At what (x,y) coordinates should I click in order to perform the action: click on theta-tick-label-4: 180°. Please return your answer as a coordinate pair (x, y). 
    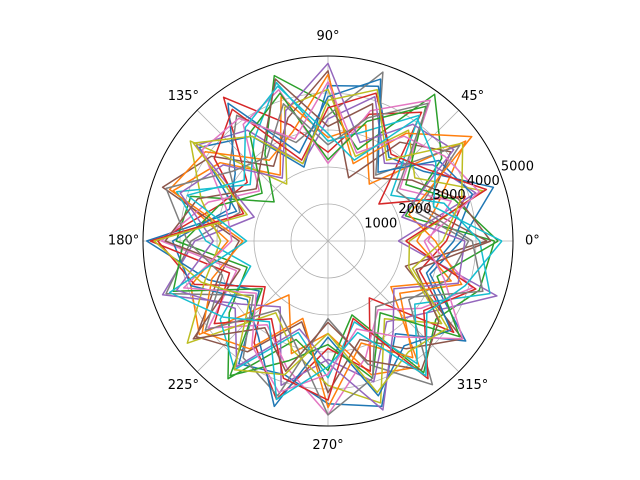
    Looking at the image, I should click on (123, 241).